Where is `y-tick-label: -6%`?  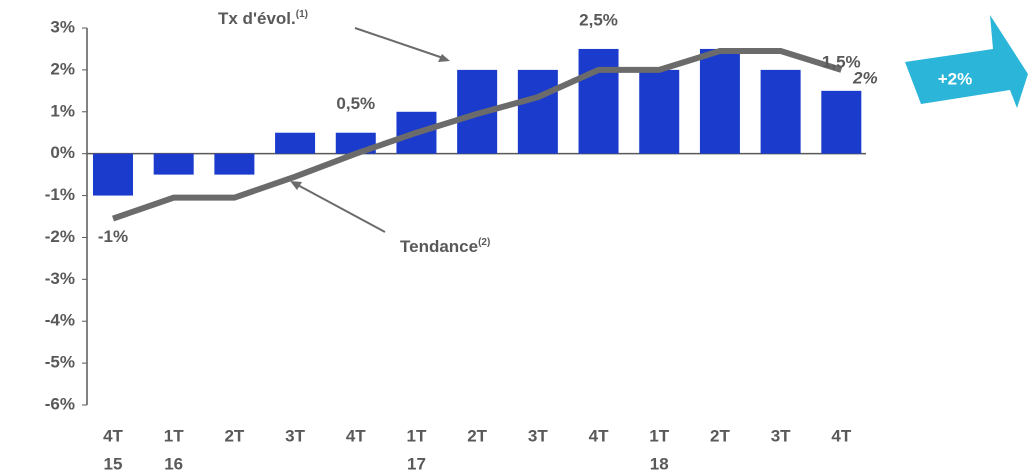 y-tick-label: -6% is located at coordinates (60, 403).